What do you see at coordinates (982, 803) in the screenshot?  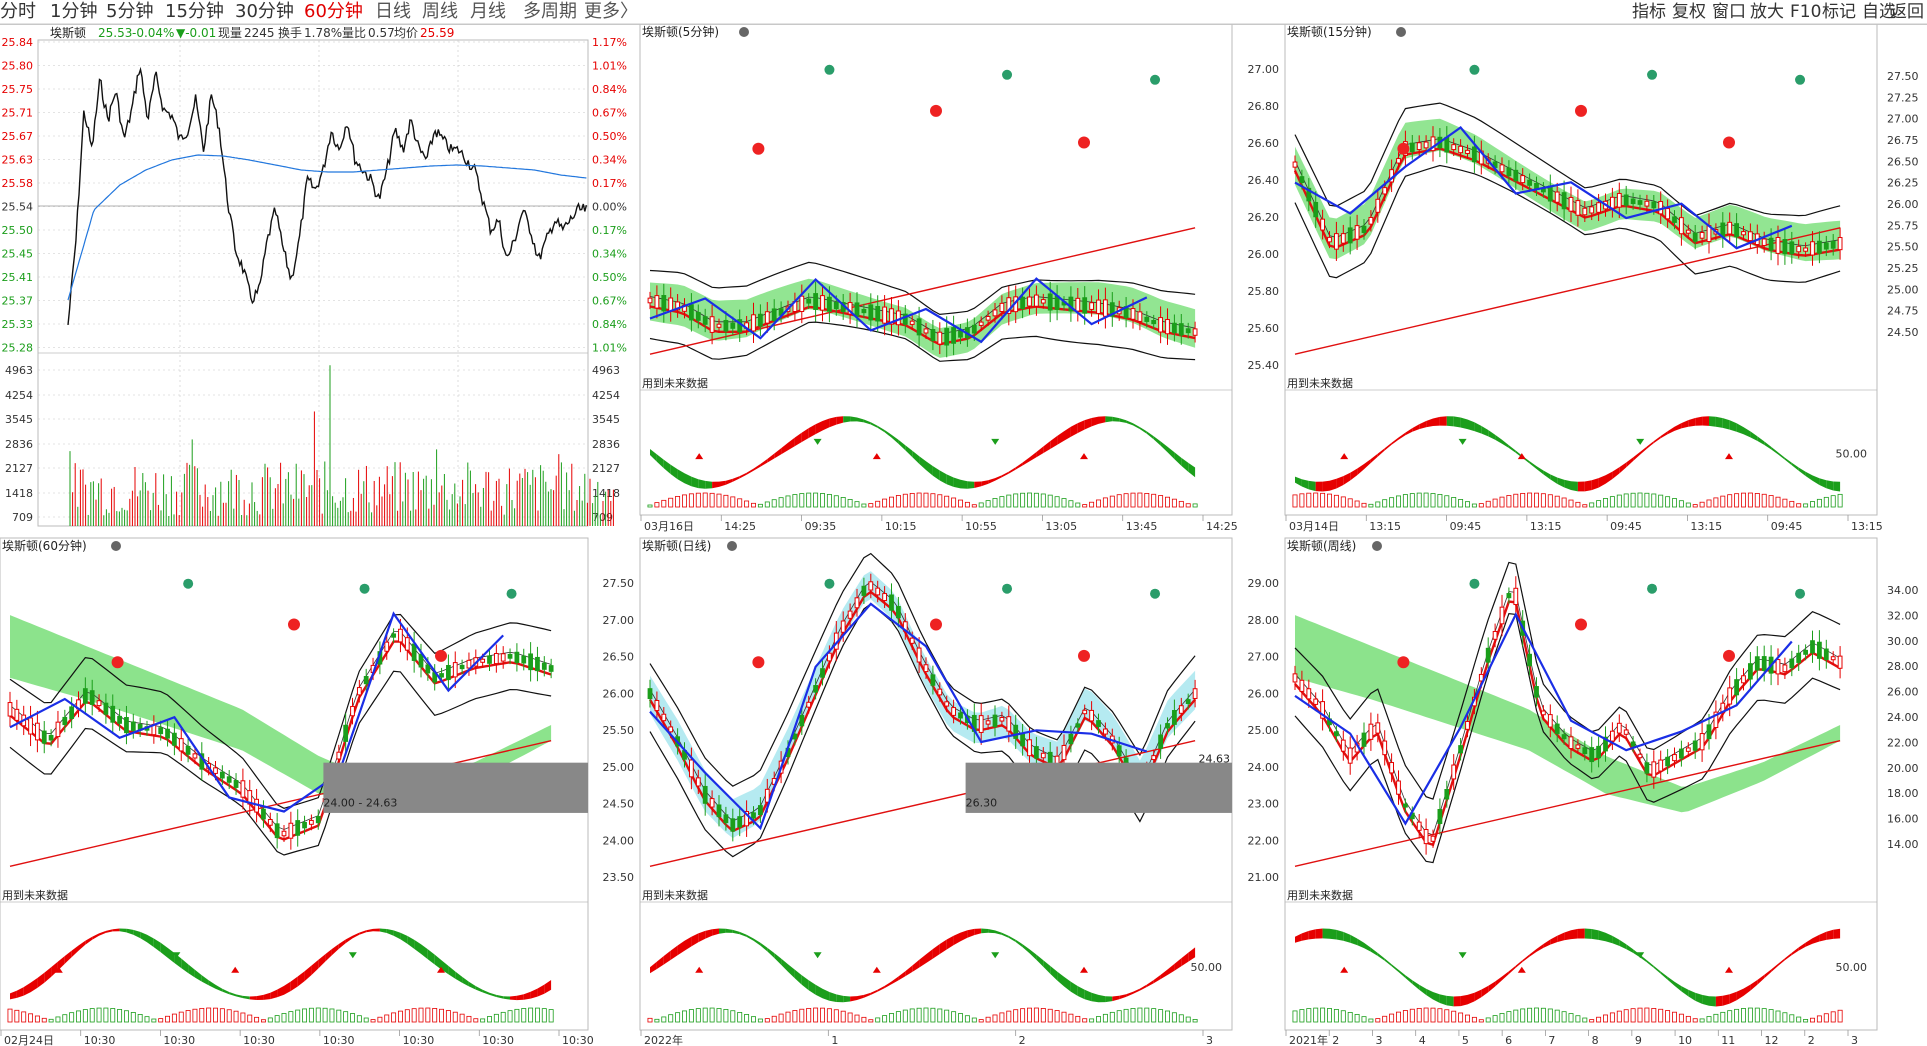 I see `zone-label: 26.30` at bounding box center [982, 803].